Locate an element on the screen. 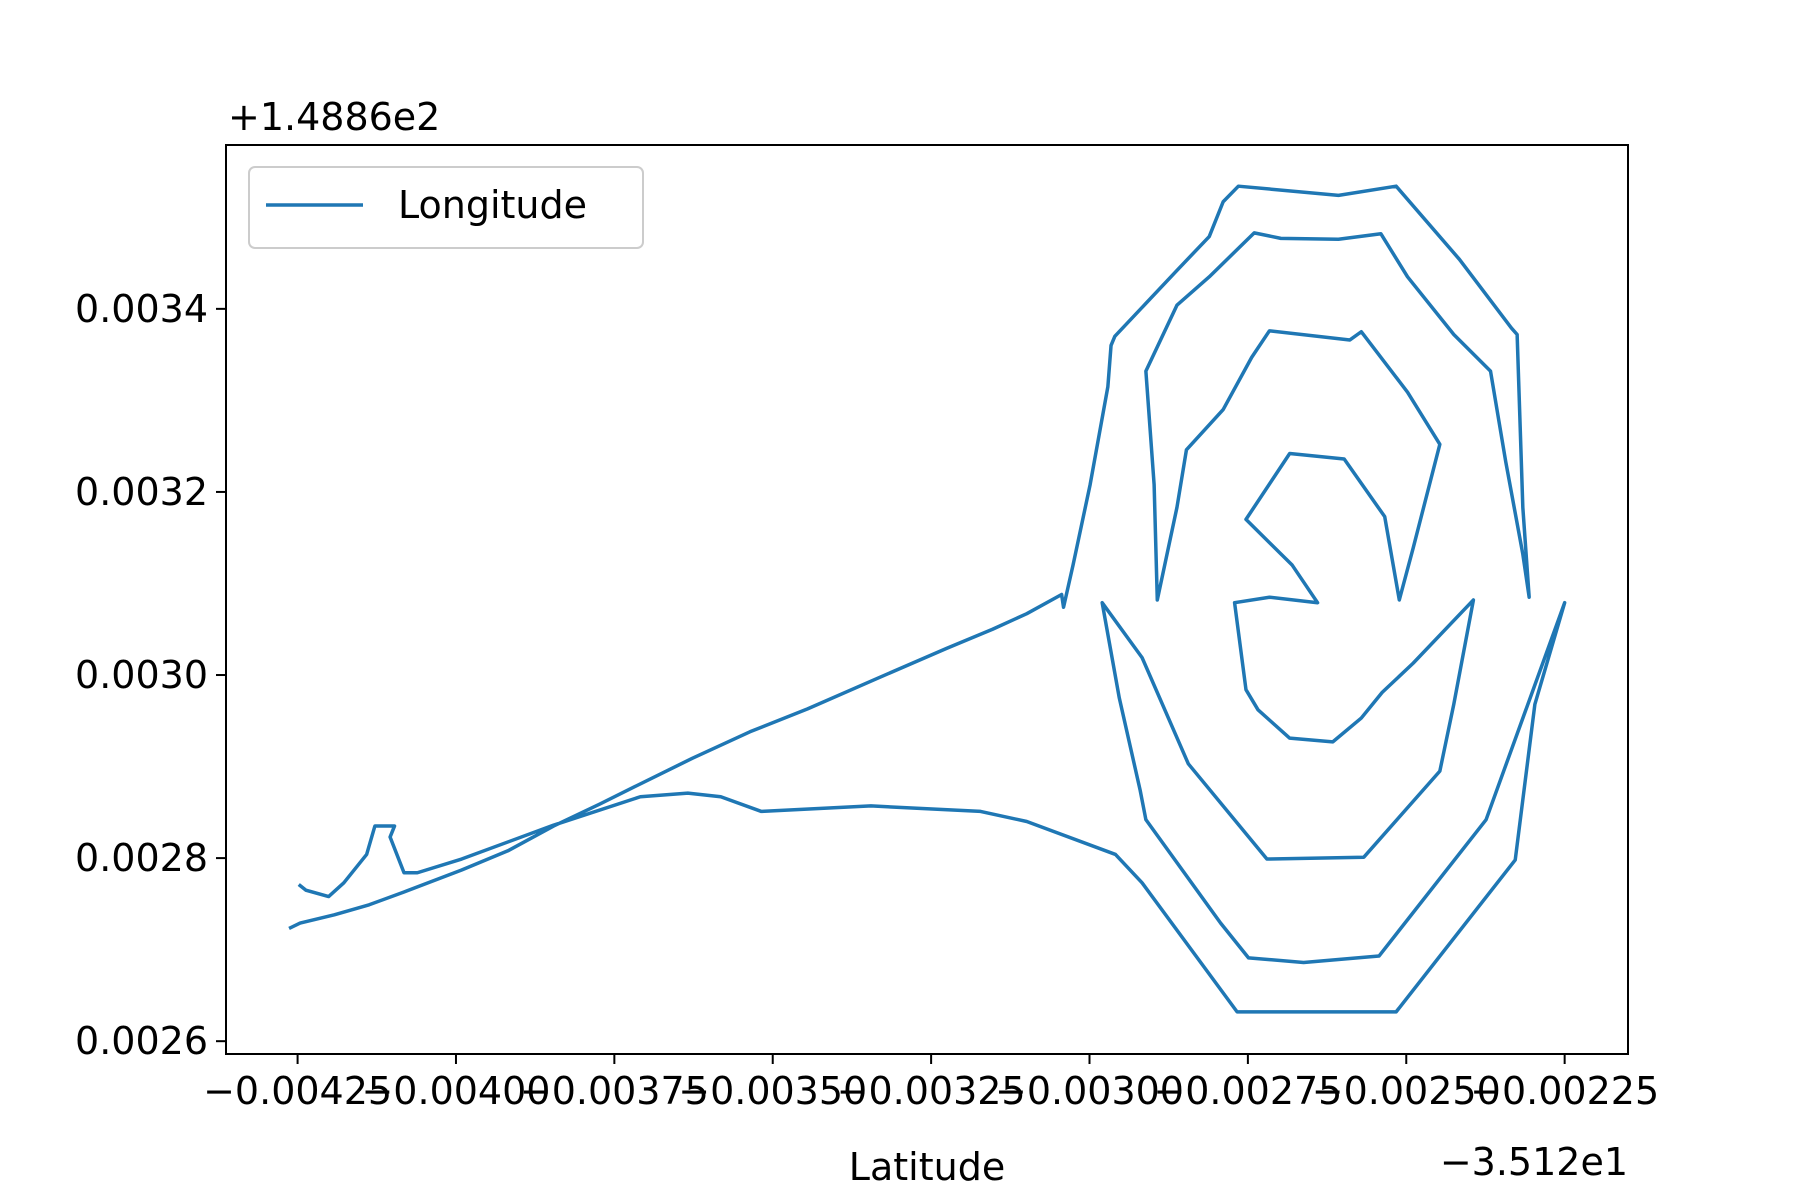 This screenshot has height=1200, width=1800. y-tick-label: 0.0032 is located at coordinates (141, 492).